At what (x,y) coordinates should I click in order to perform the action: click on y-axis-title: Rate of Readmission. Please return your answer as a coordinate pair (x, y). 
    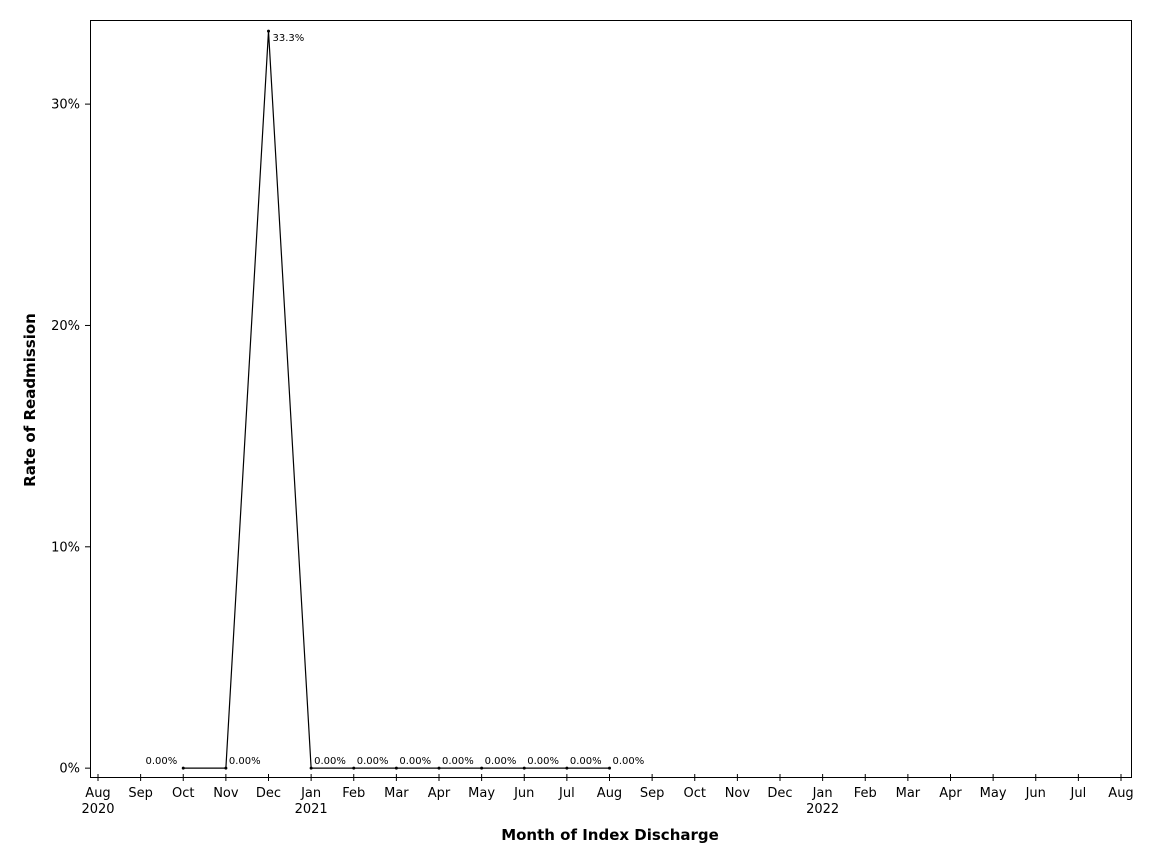
    Looking at the image, I should click on (30, 400).